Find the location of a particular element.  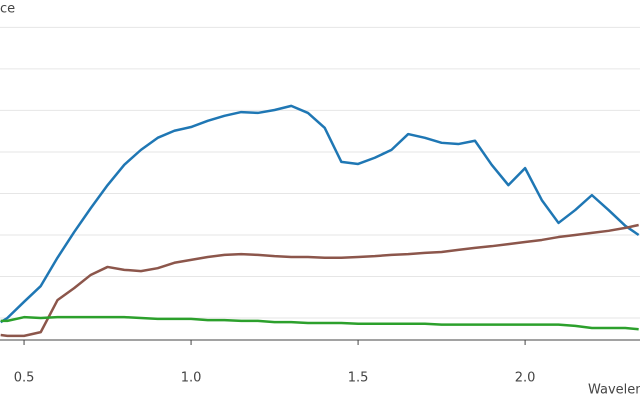

x-axis-label: Wavelen is located at coordinates (614, 390).